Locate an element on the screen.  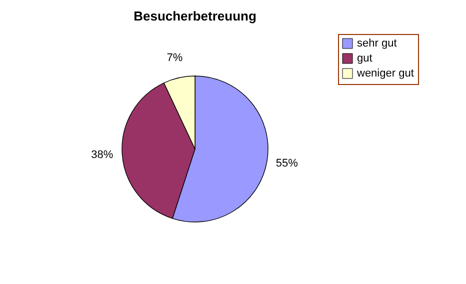
data-label: 55% is located at coordinates (287, 164).